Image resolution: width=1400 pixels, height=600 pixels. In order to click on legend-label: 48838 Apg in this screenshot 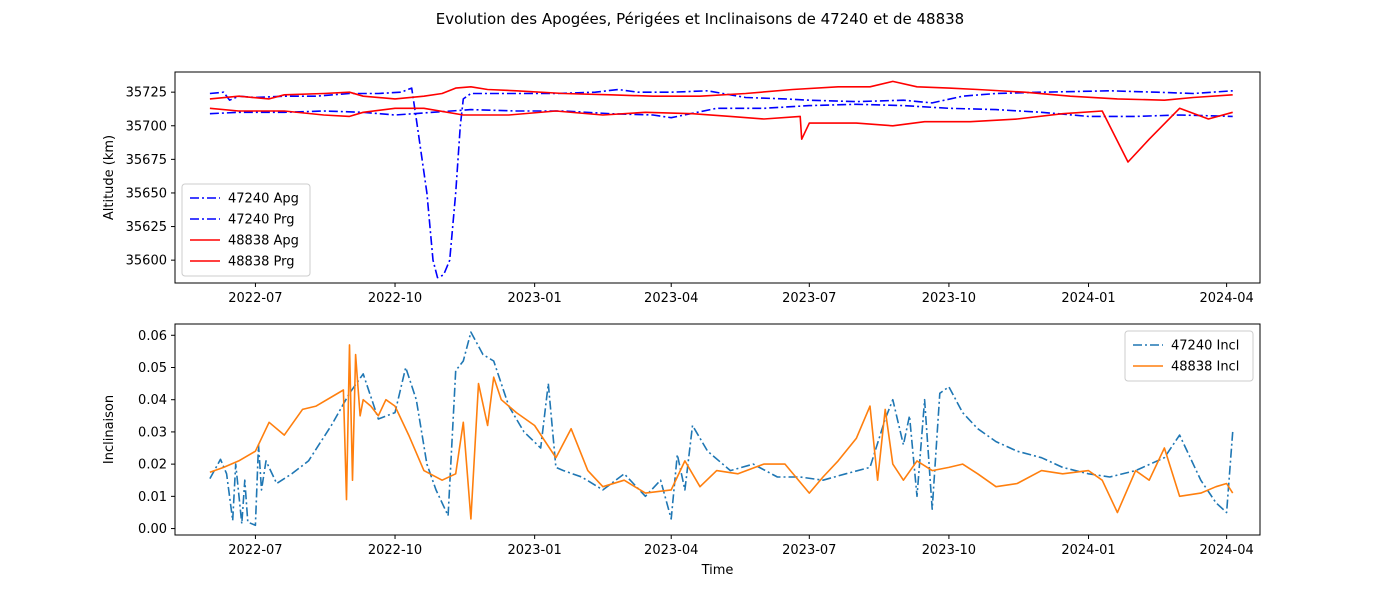, I will do `click(263, 241)`.